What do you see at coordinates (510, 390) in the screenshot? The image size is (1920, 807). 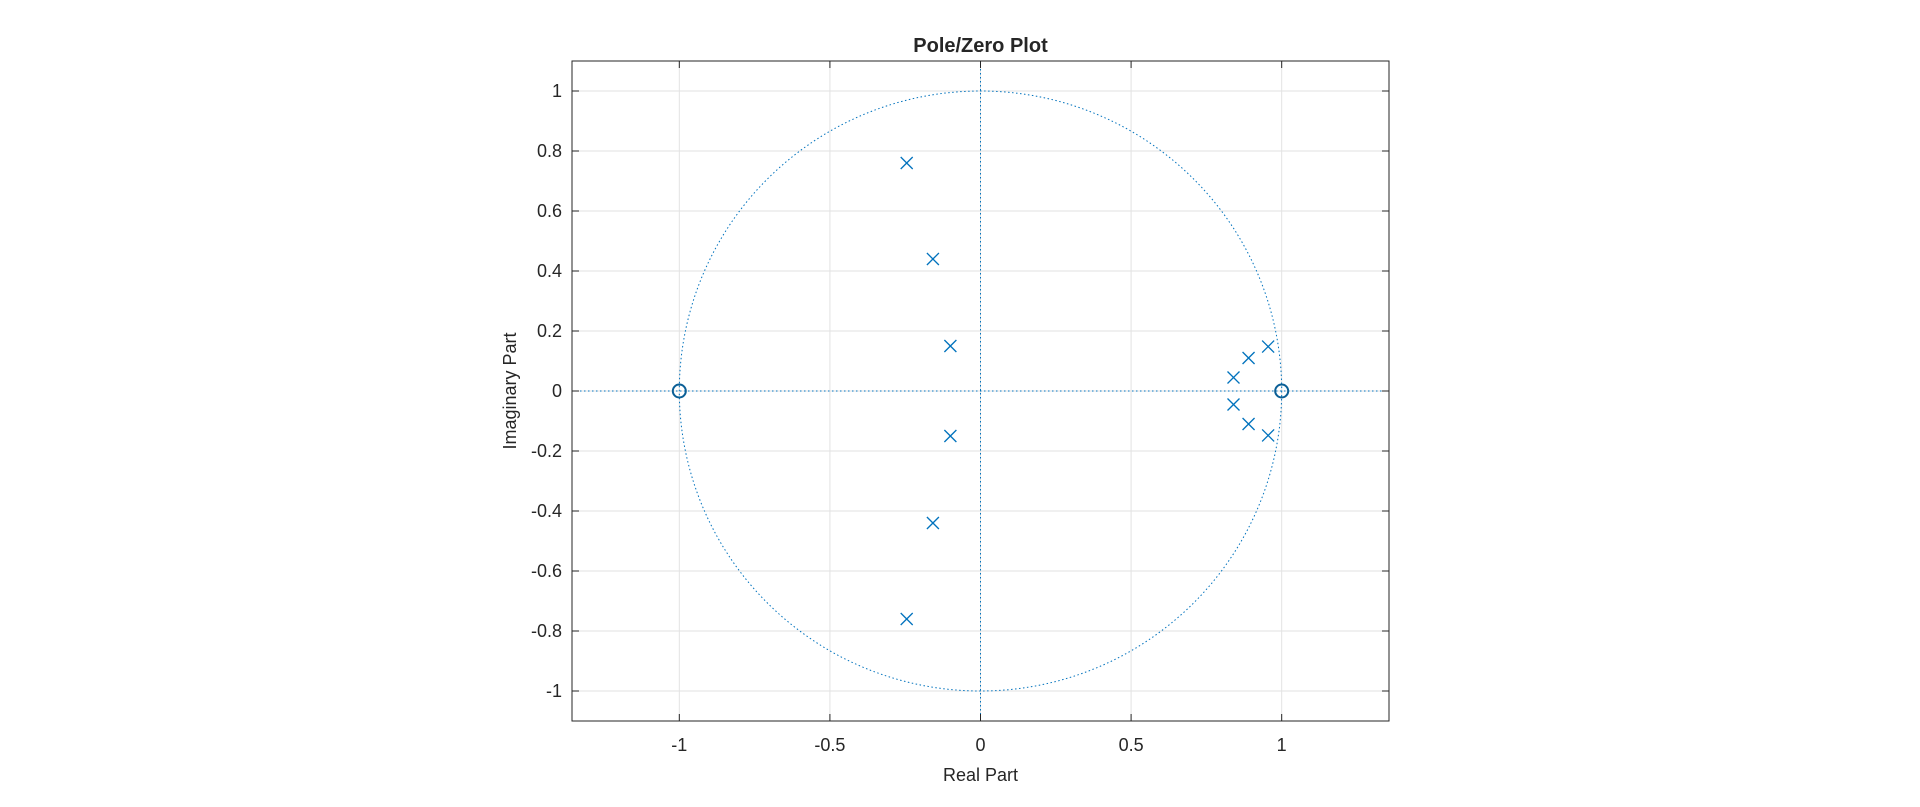 I see `y-axis-label: Imaginary Part` at bounding box center [510, 390].